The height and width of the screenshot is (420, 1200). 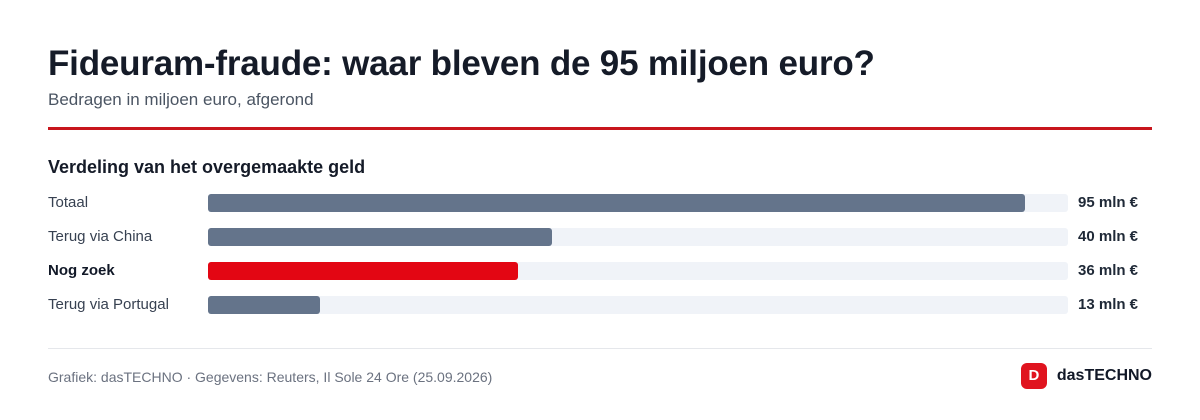 I want to click on bar-value-label: 40 mln €, so click(x=1108, y=236).